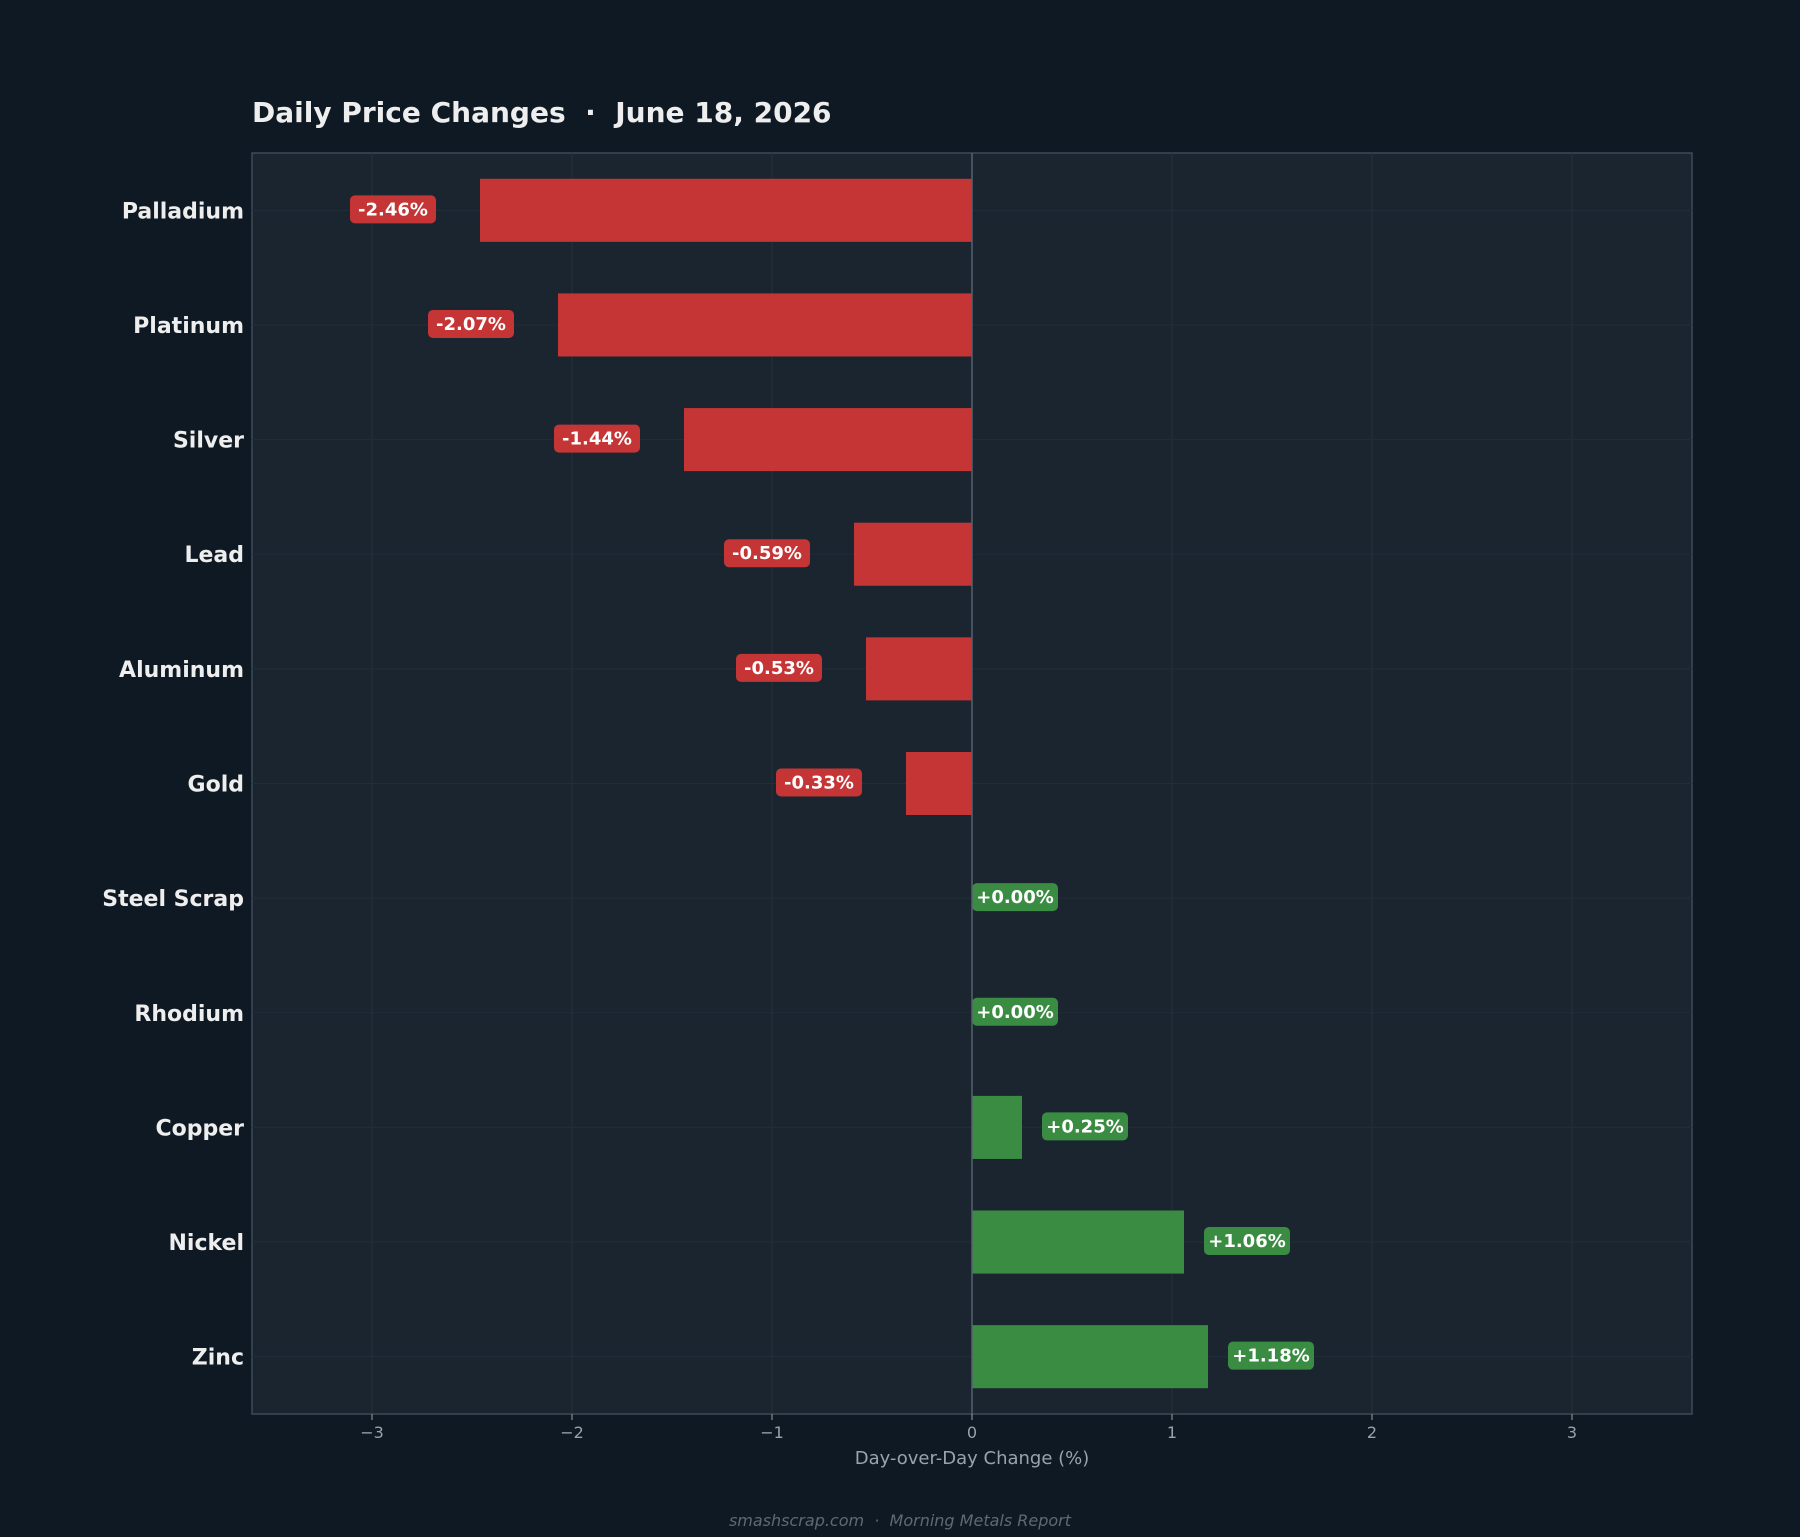 This screenshot has width=1800, height=1537. Describe the element at coordinates (939, 783) in the screenshot. I see `bar-gold` at that location.